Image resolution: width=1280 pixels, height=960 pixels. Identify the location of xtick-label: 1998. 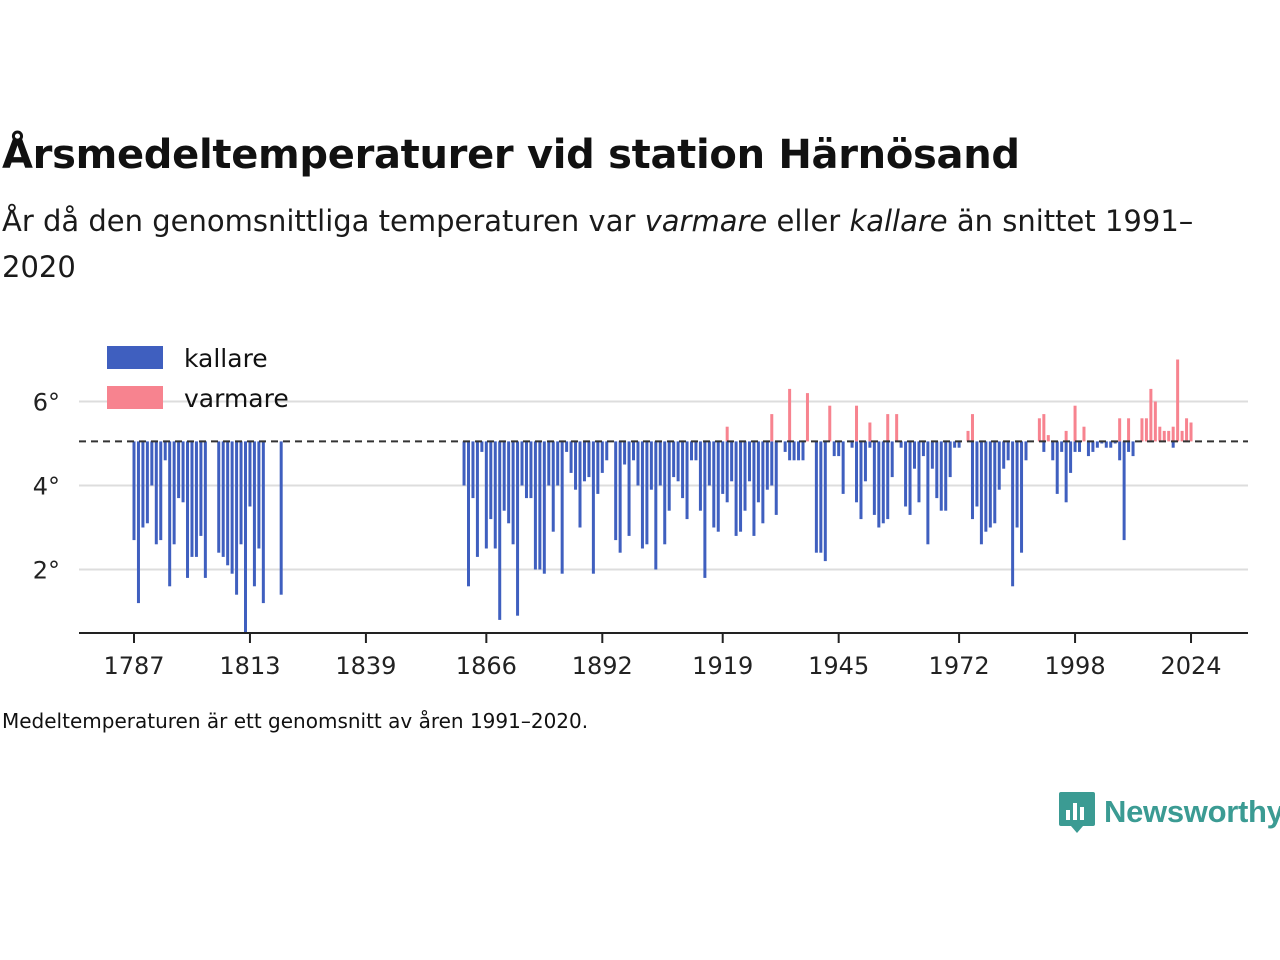
(1075, 666).